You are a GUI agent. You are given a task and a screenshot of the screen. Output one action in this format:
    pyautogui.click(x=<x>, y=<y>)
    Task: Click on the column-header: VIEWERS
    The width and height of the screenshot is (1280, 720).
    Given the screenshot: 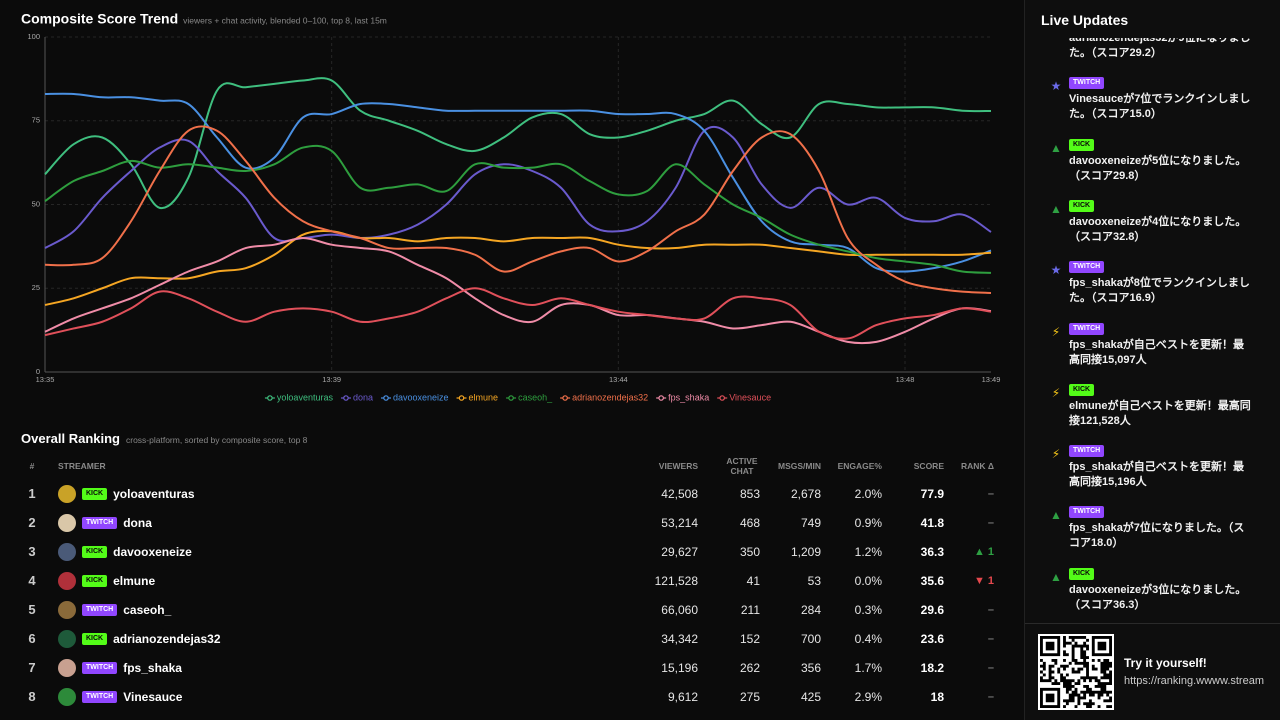 What is the action you would take?
    pyautogui.click(x=678, y=466)
    